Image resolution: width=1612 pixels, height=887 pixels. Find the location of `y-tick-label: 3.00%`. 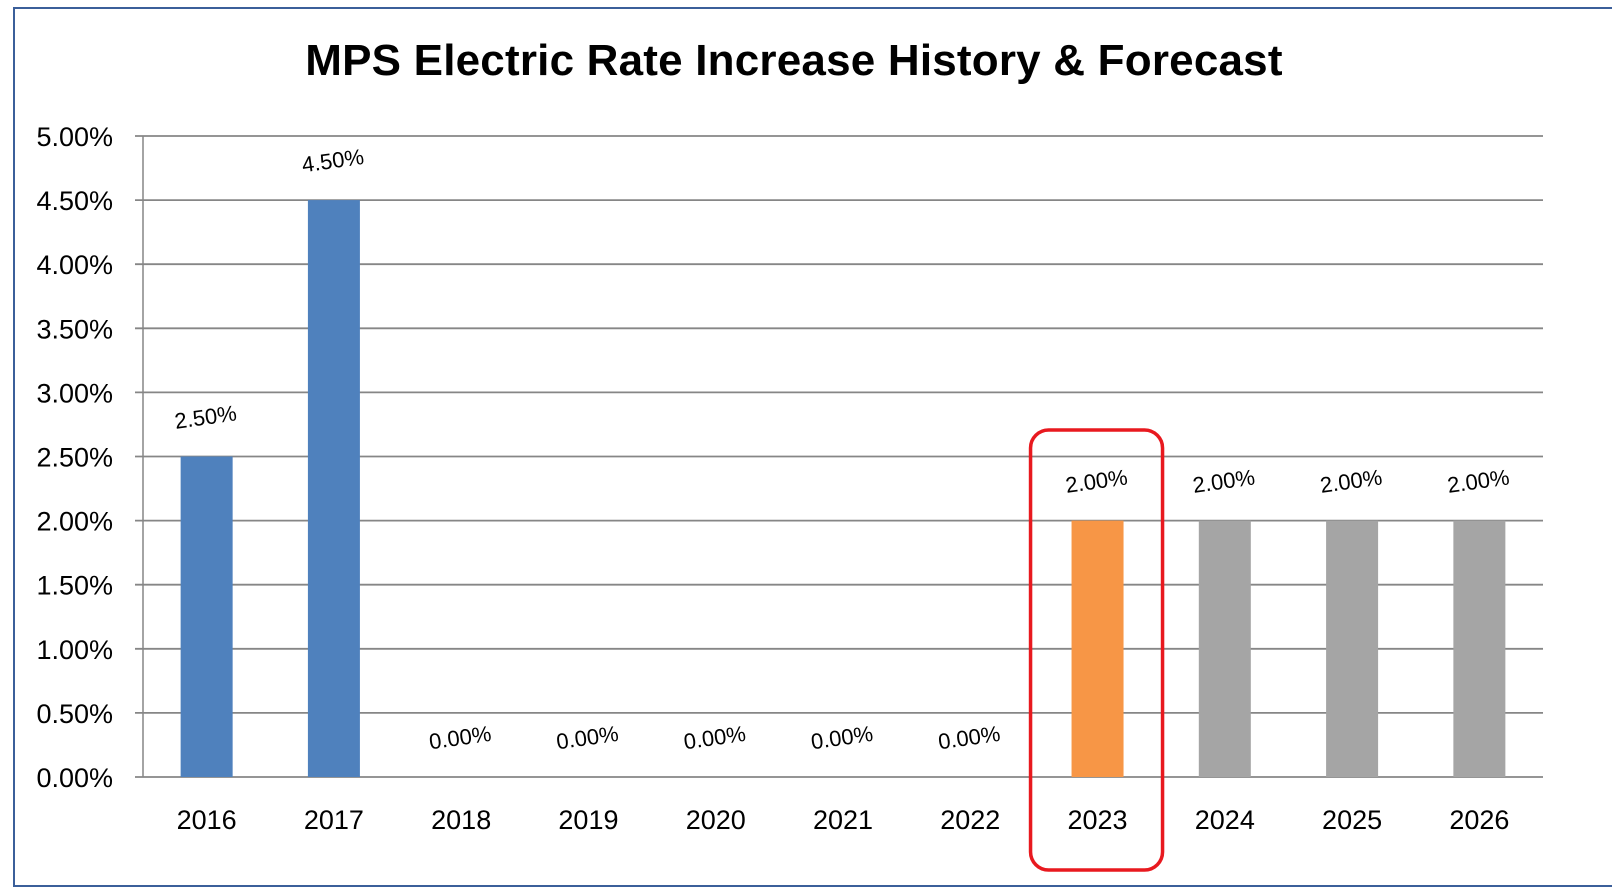

y-tick-label: 3.00% is located at coordinates (74, 393).